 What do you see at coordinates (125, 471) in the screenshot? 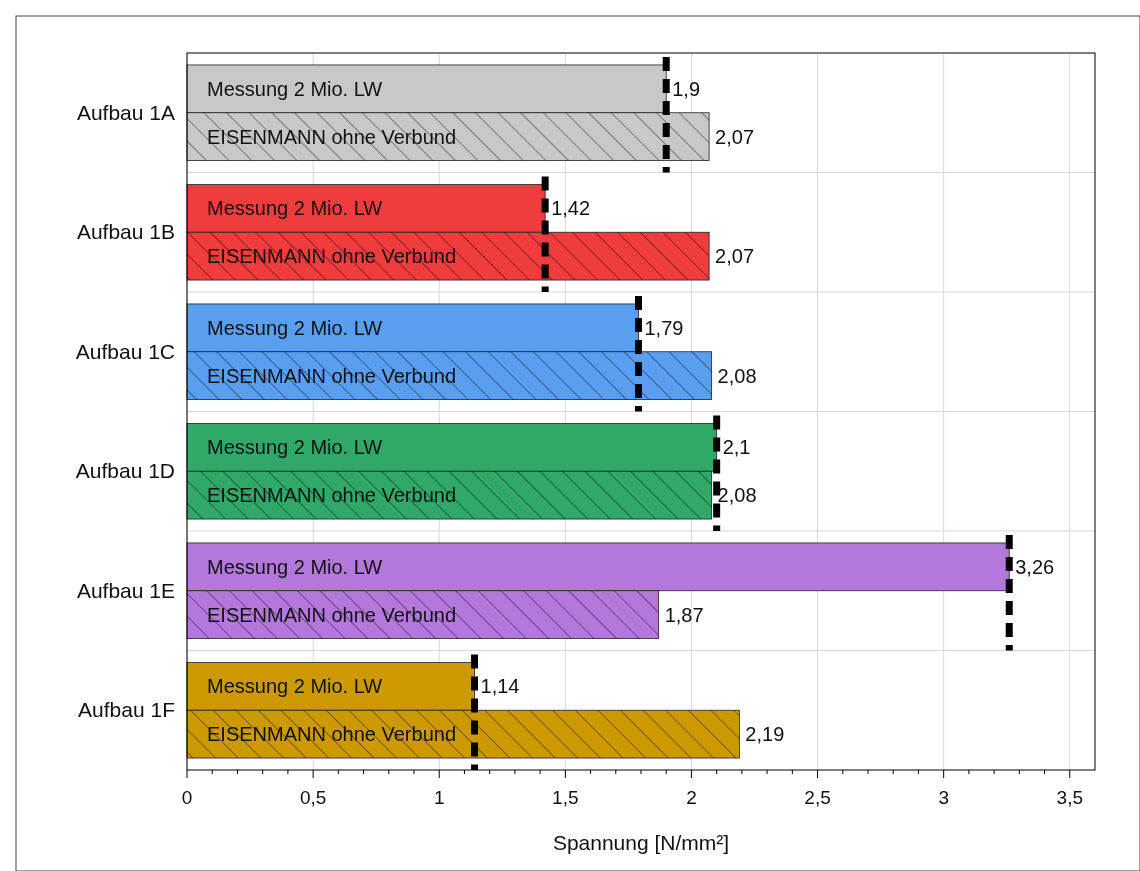
I see `y-tick-label: Aufbau 1D` at bounding box center [125, 471].